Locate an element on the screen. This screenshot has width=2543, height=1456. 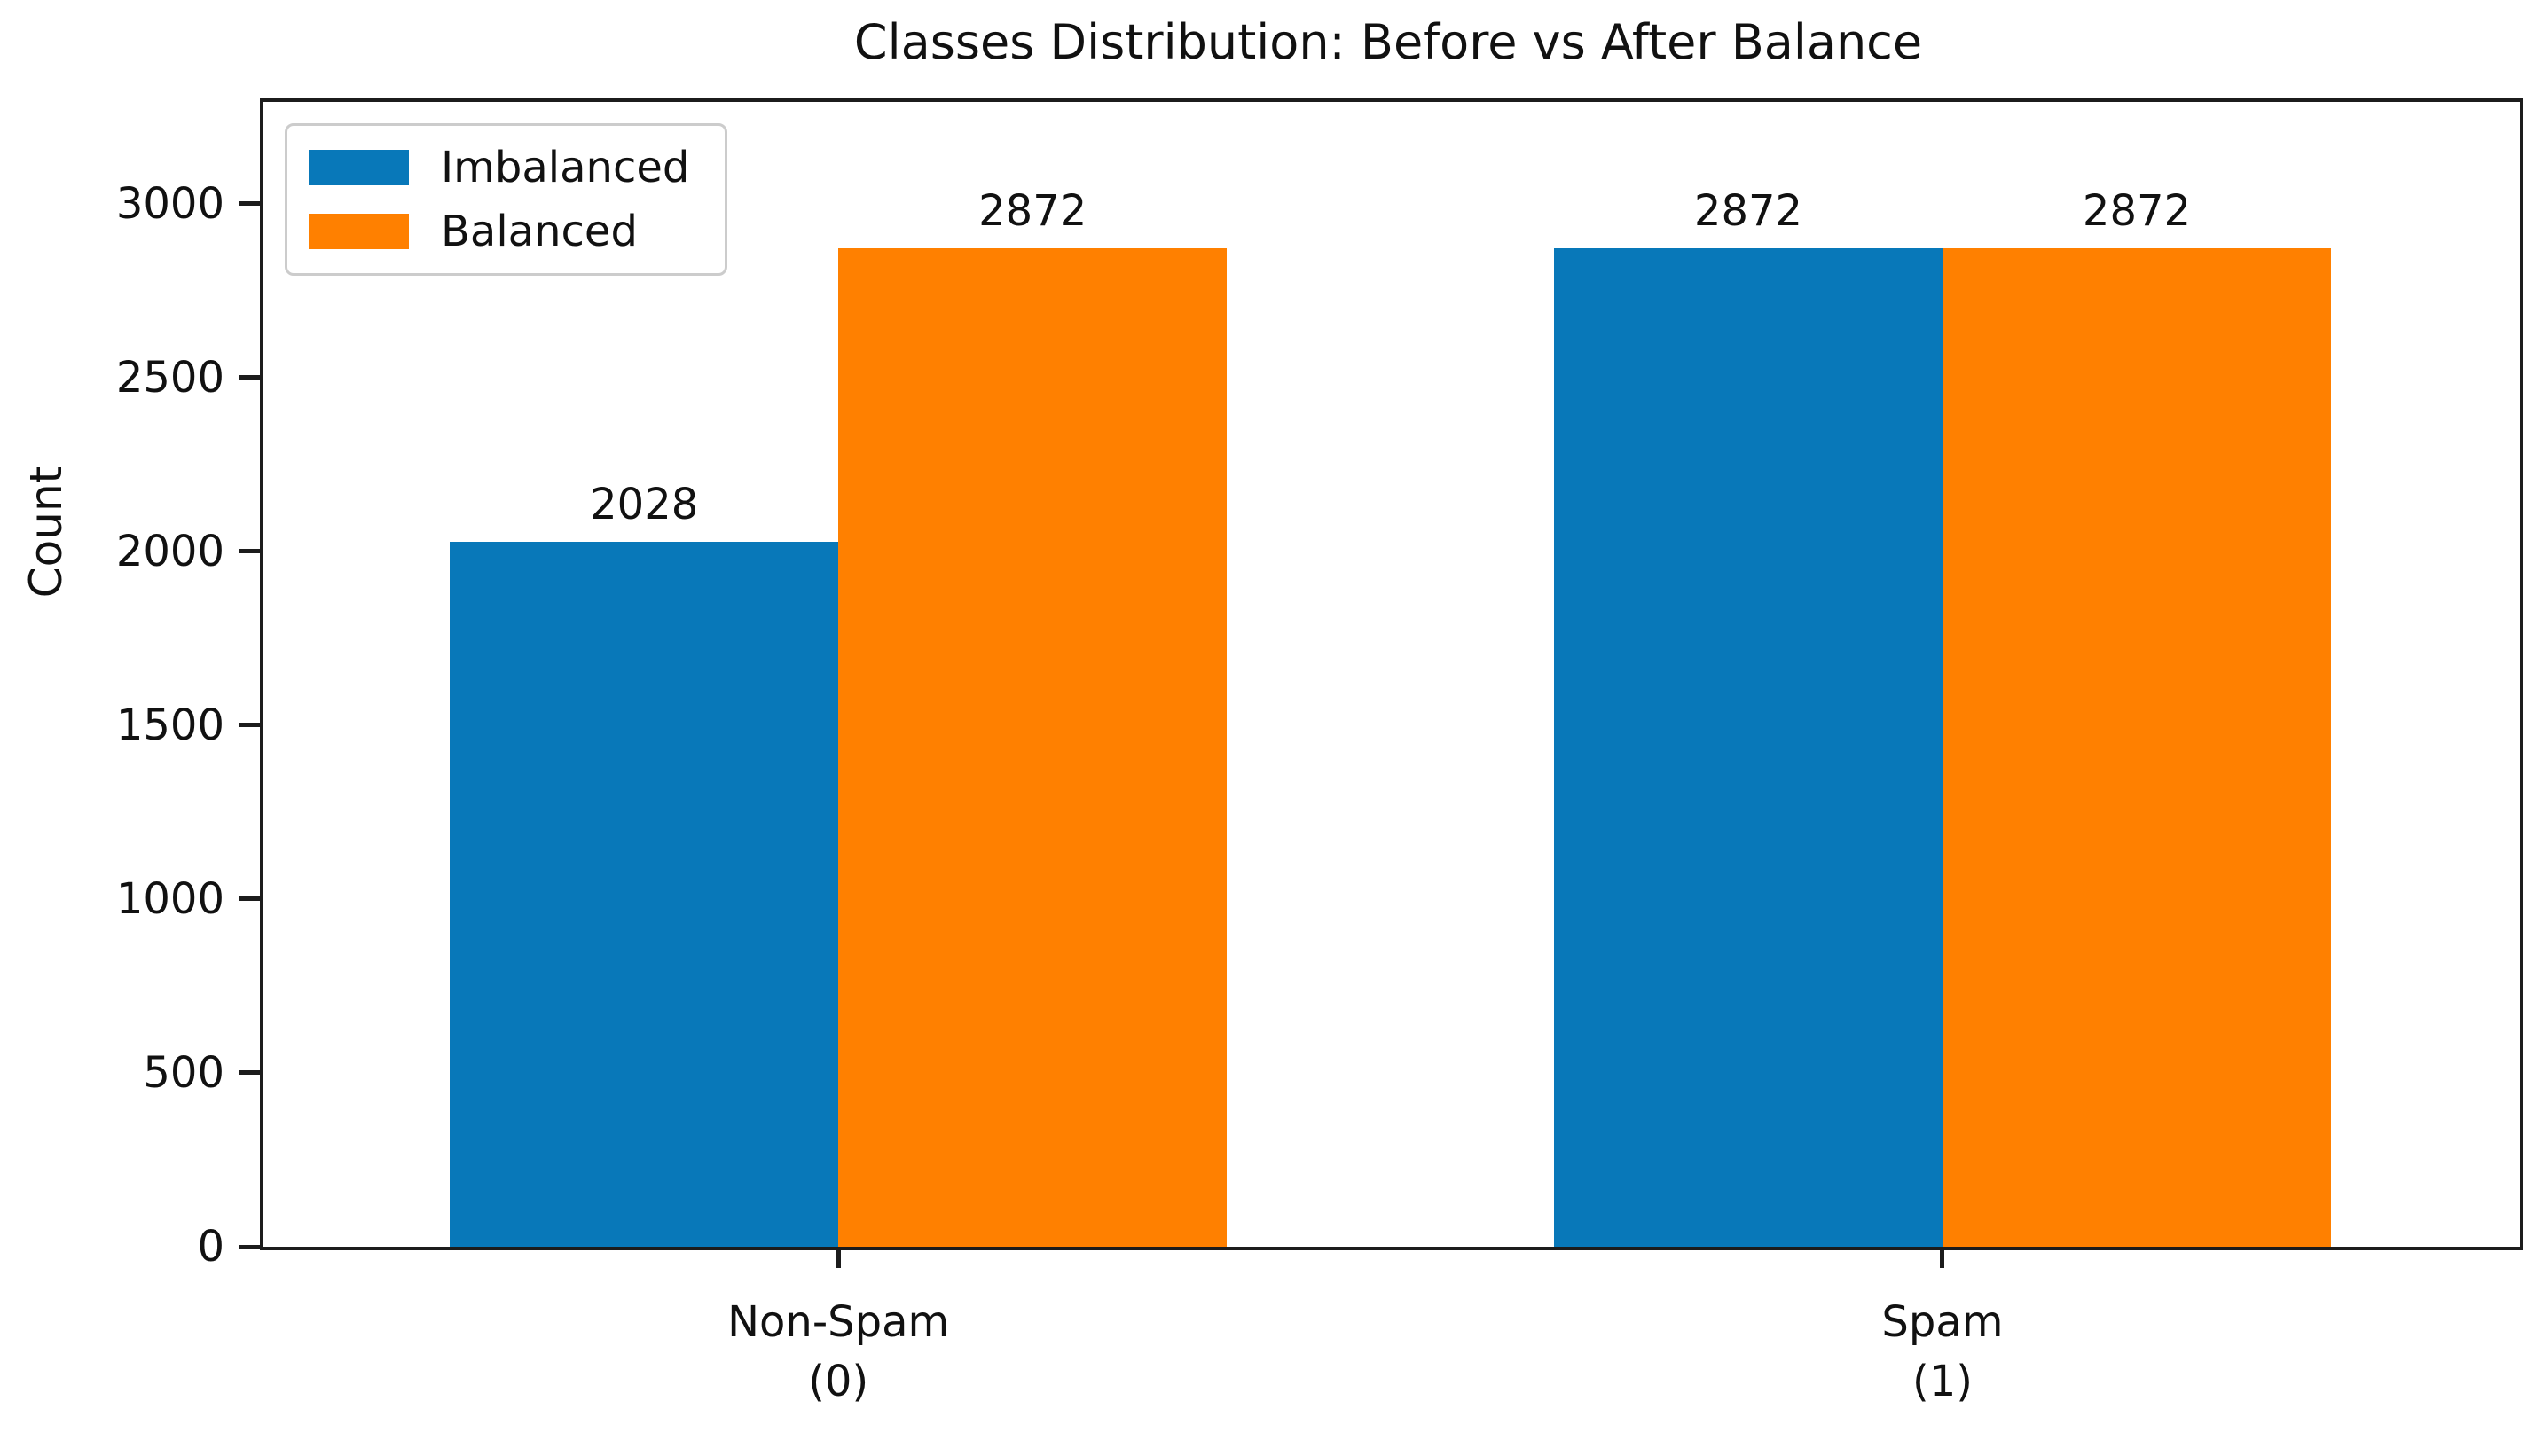
x-tick-label-non-spam: Non-Spam (0) is located at coordinates (838, 1352).